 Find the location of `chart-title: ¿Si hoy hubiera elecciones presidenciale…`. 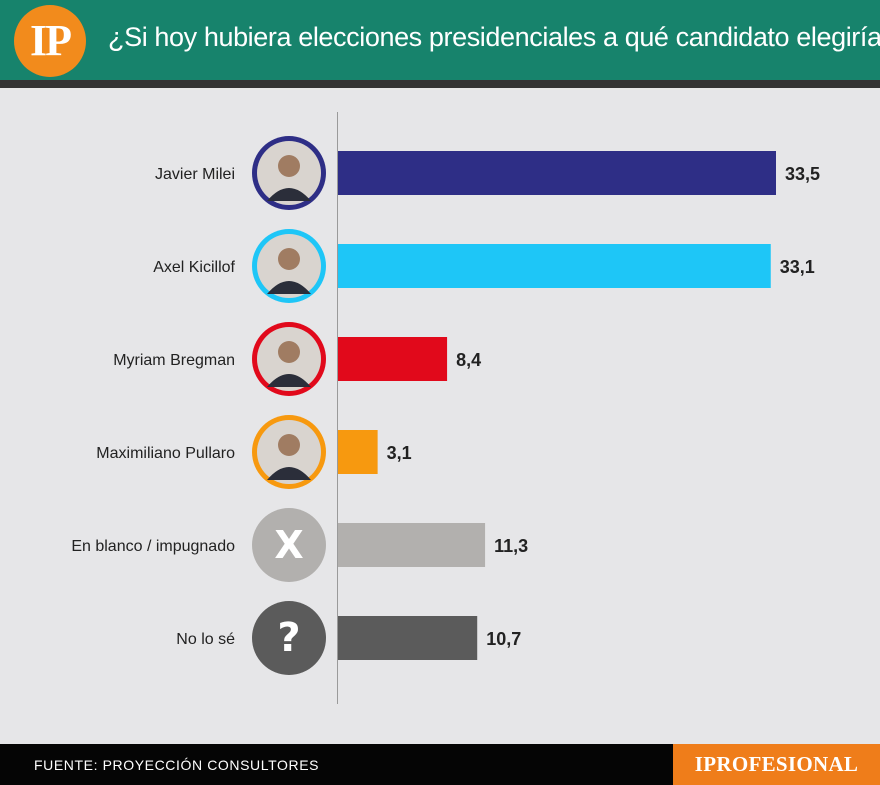

chart-title: ¿Si hoy hubiera elecciones presidenciale… is located at coordinates (494, 37).